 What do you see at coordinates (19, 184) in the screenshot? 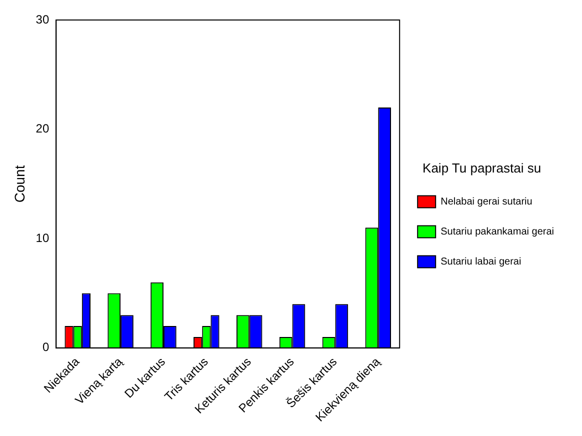
I see `y-axis-title: Count` at bounding box center [19, 184].